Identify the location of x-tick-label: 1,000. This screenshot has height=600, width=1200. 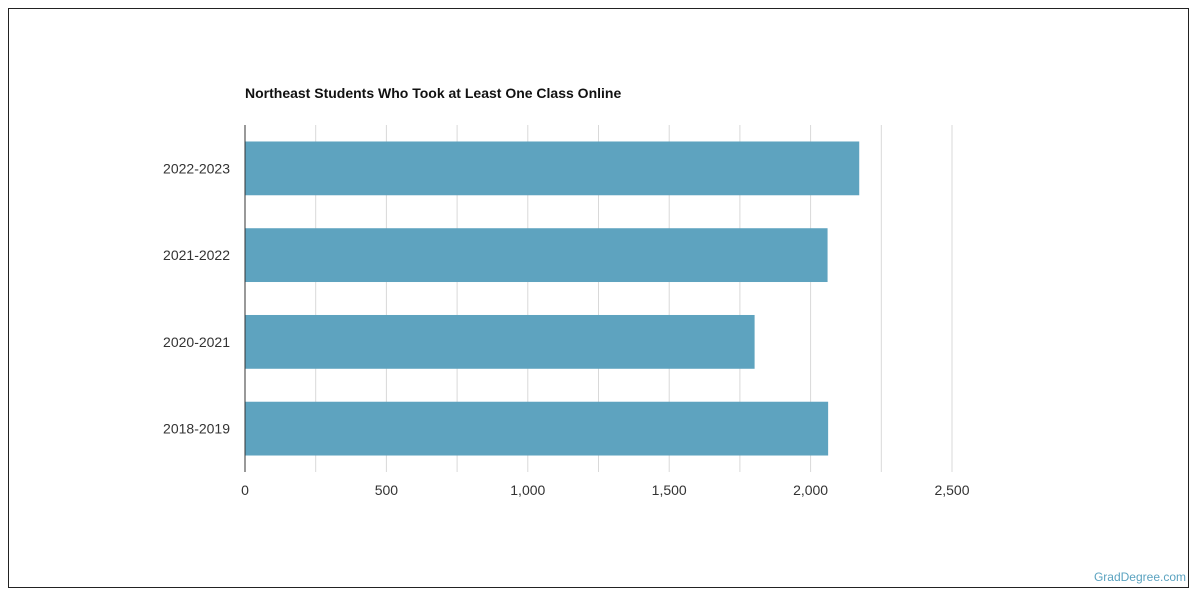
(527, 490).